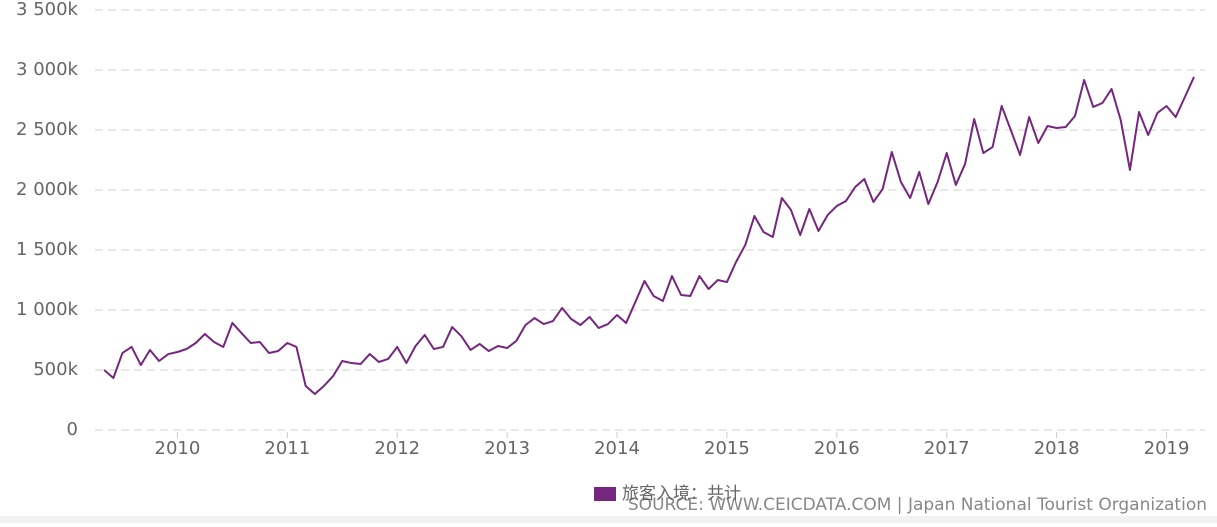 This screenshot has width=1217, height=527. What do you see at coordinates (617, 448) in the screenshot?
I see `x-tick-label: 2014` at bounding box center [617, 448].